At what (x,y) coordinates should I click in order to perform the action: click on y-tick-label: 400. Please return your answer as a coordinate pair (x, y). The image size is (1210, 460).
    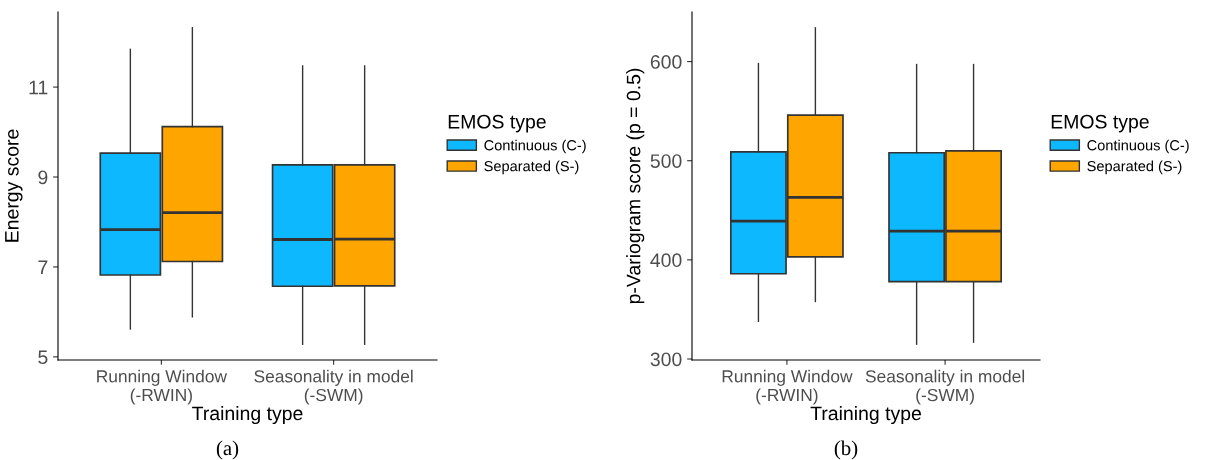
    Looking at the image, I should click on (666, 260).